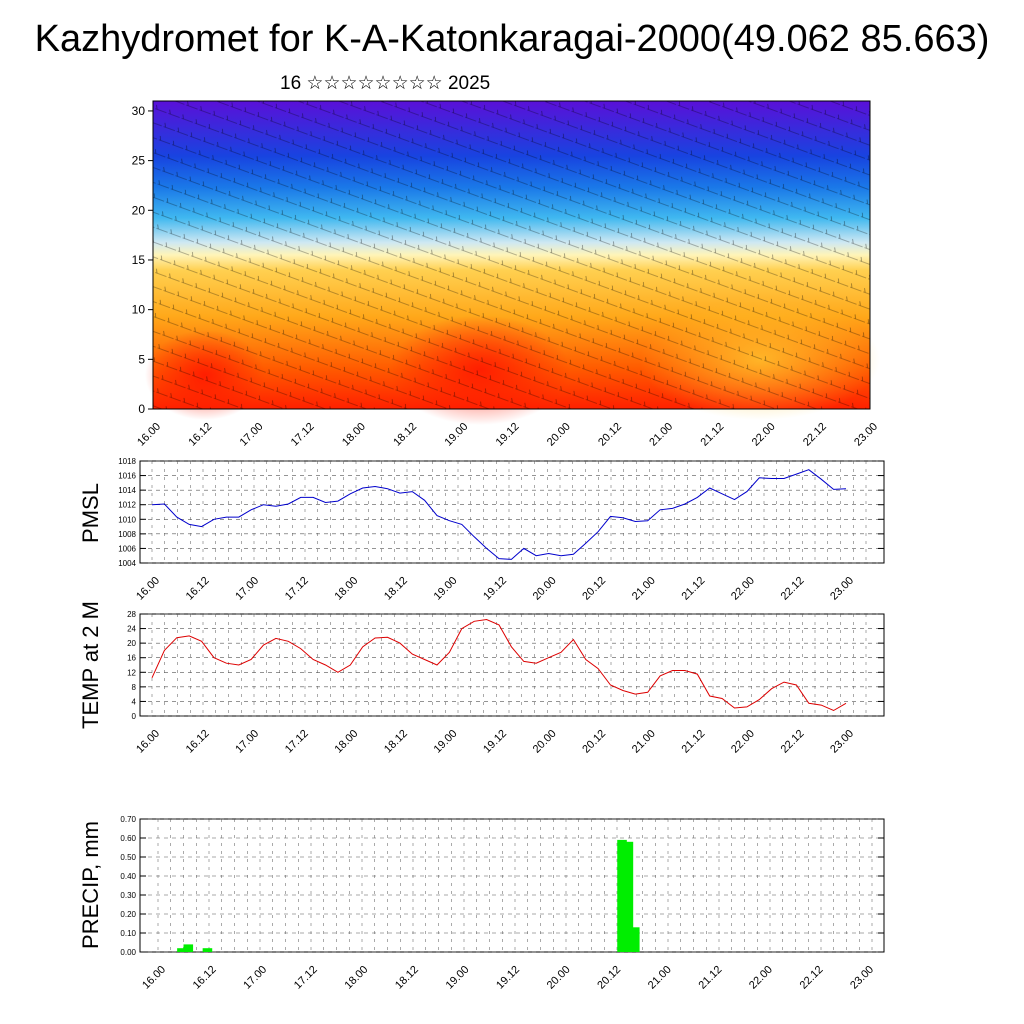 Image resolution: width=1024 pixels, height=1024 pixels. What do you see at coordinates (396, 742) in the screenshot?
I see `temp-x-tick-label: 18.12` at bounding box center [396, 742].